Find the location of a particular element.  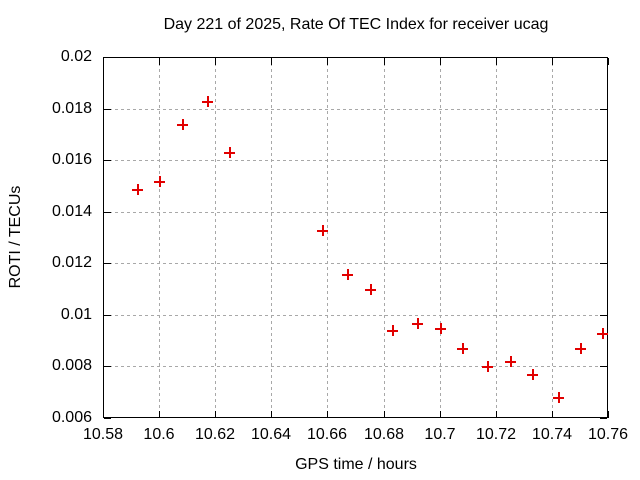

y-tick-label: 0.012 is located at coordinates (71, 262).